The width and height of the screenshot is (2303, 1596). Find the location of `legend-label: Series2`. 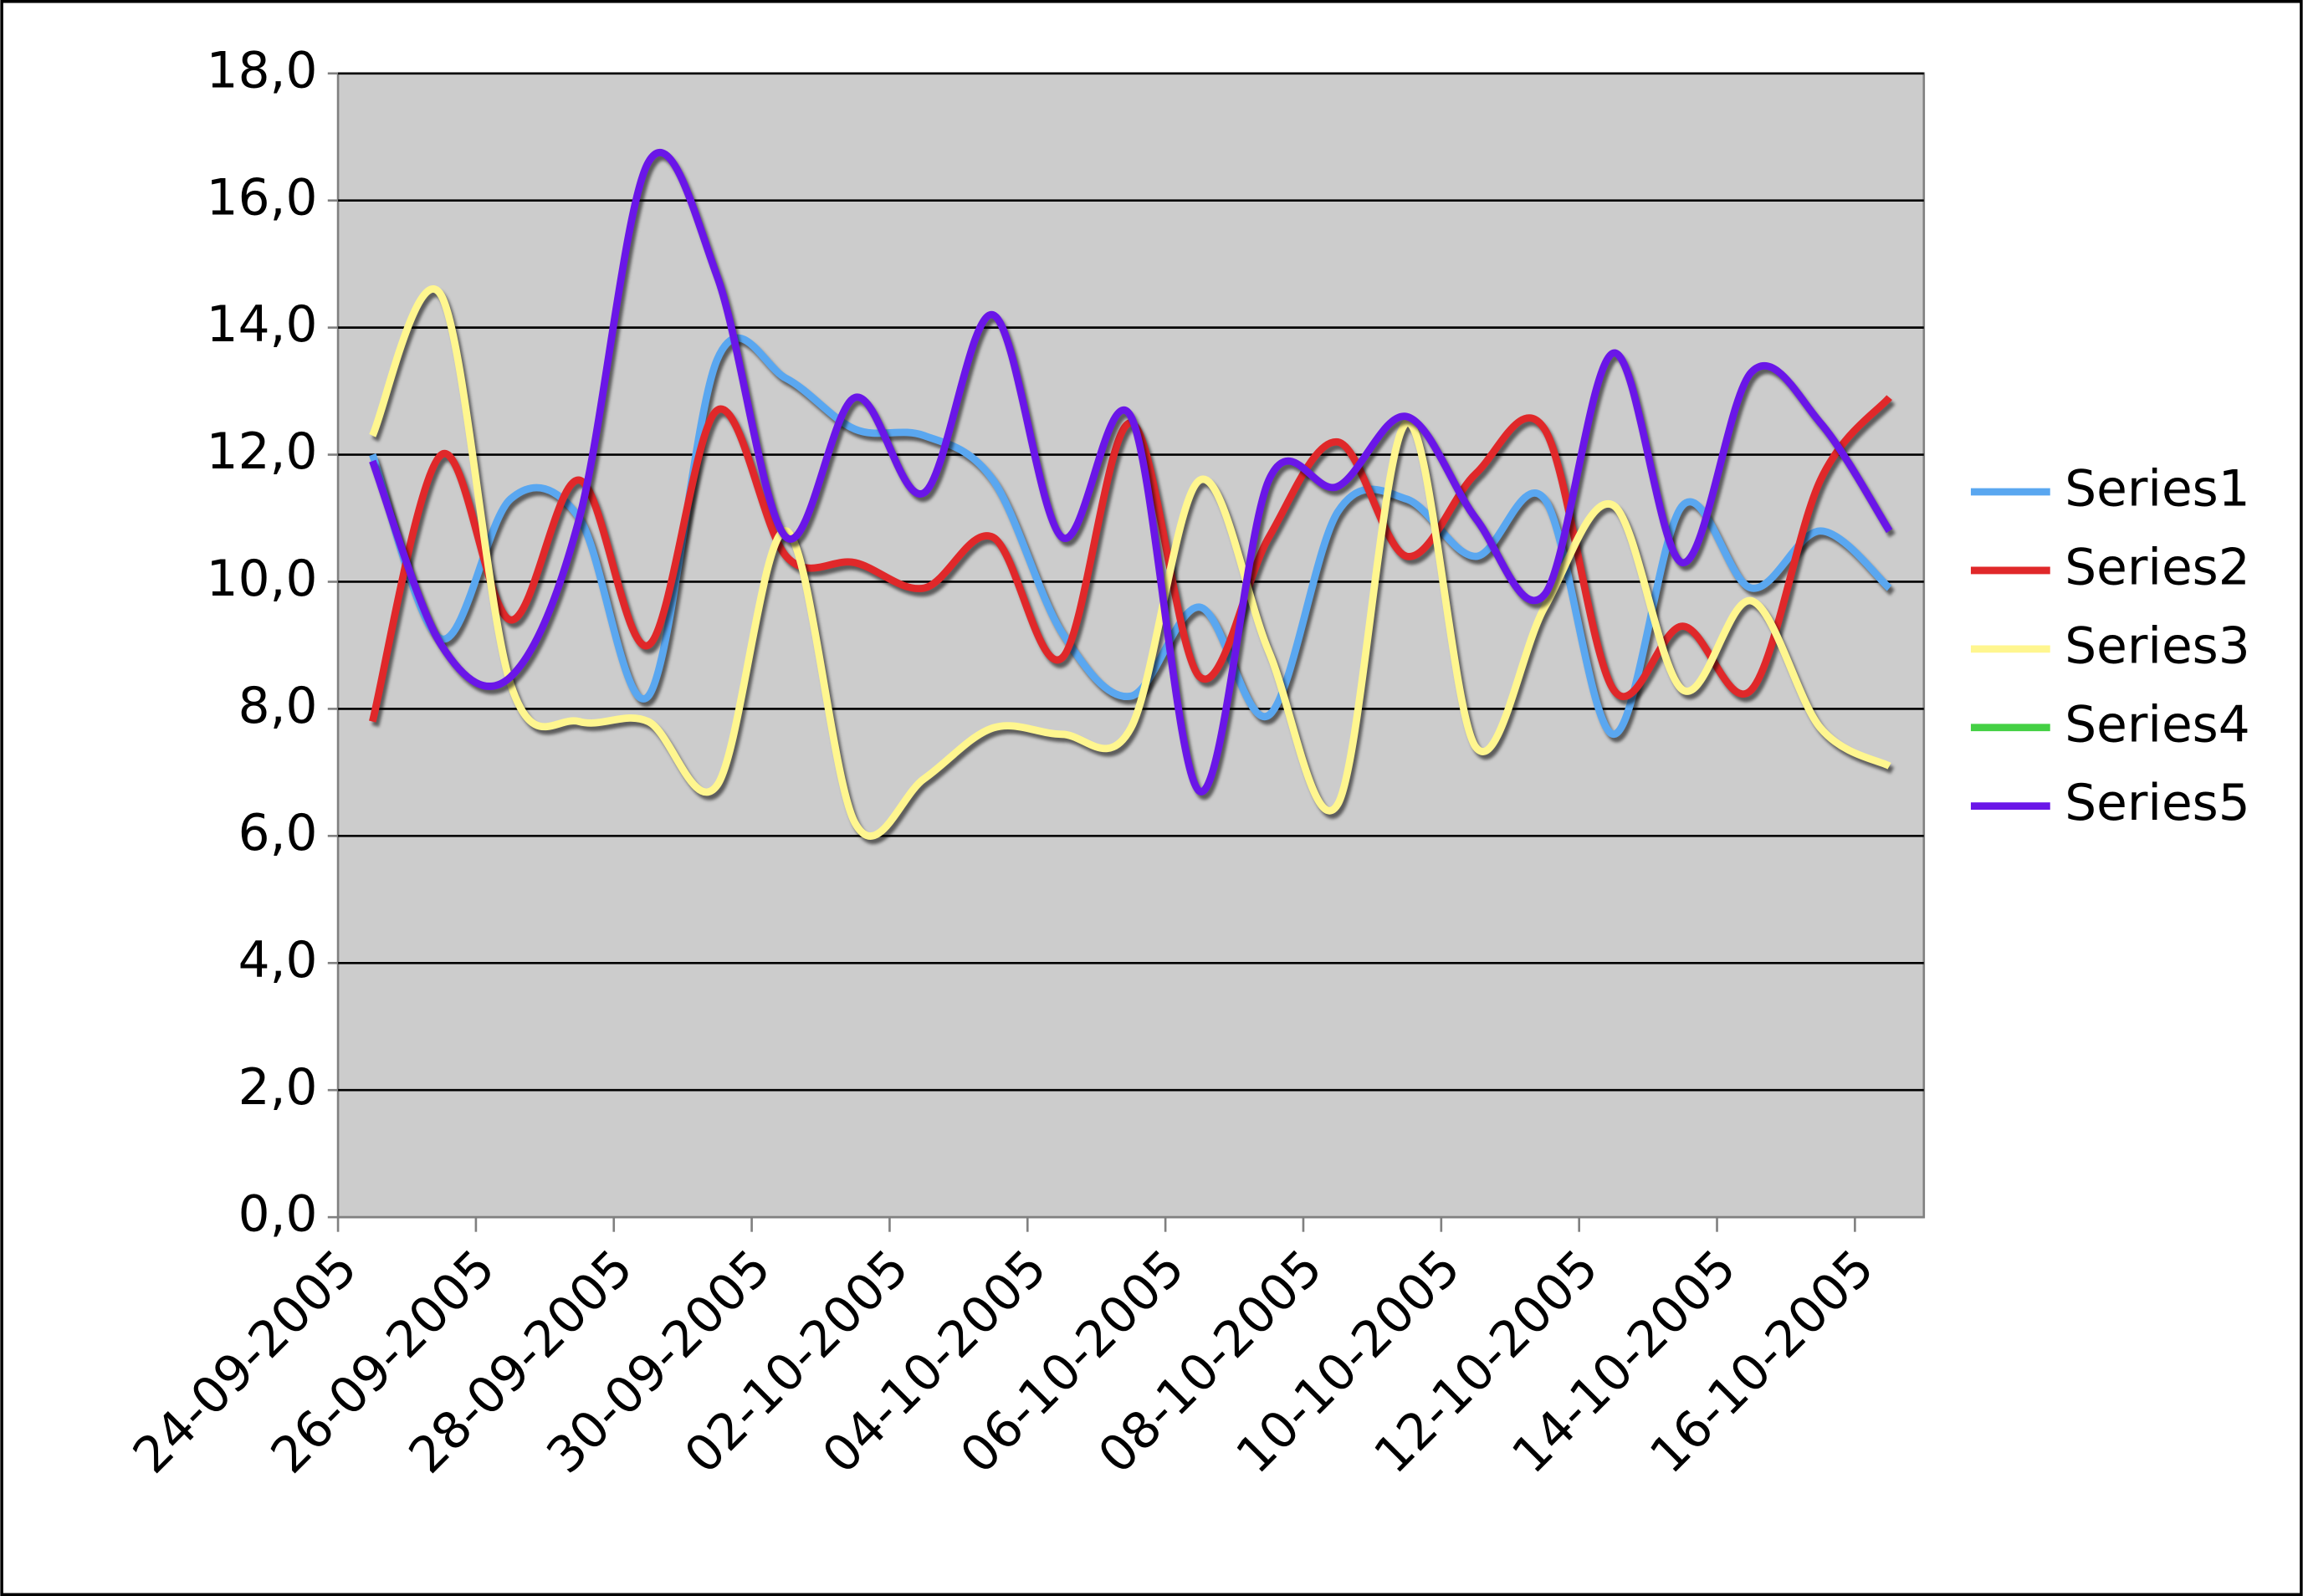

legend-label: Series2 is located at coordinates (2157, 569).